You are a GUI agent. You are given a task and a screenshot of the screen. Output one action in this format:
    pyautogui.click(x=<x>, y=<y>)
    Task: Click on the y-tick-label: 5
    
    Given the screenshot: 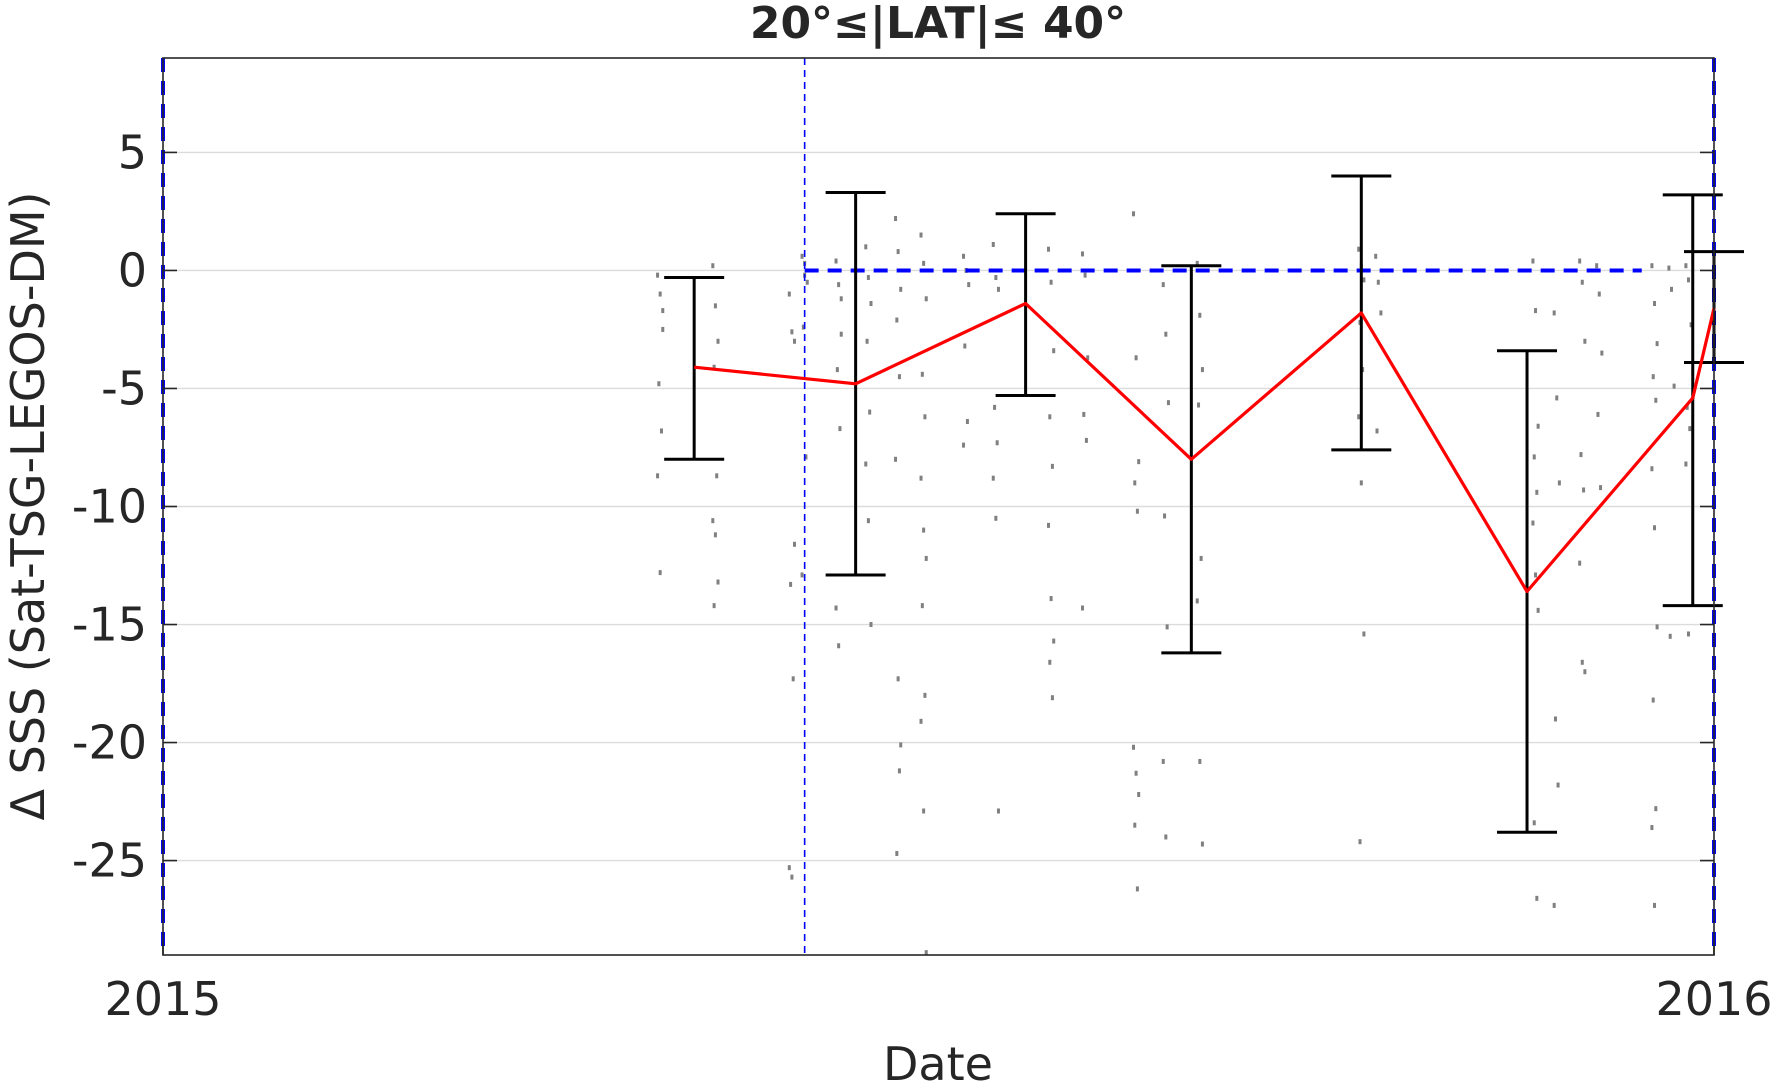 What is the action you would take?
    pyautogui.click(x=132, y=152)
    